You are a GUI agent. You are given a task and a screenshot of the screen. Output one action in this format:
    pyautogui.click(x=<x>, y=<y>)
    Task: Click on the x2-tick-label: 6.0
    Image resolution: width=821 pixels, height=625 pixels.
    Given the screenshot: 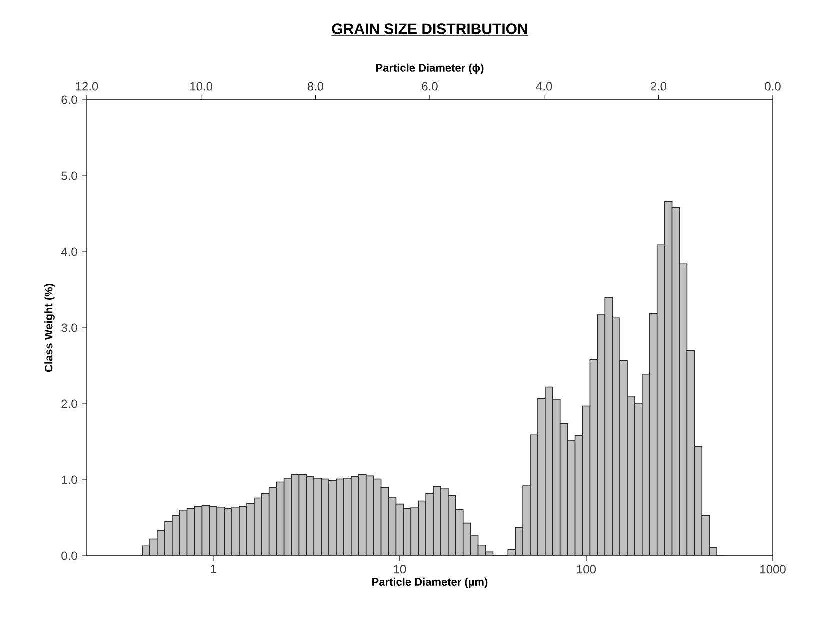 What is the action you would take?
    pyautogui.click(x=430, y=86)
    